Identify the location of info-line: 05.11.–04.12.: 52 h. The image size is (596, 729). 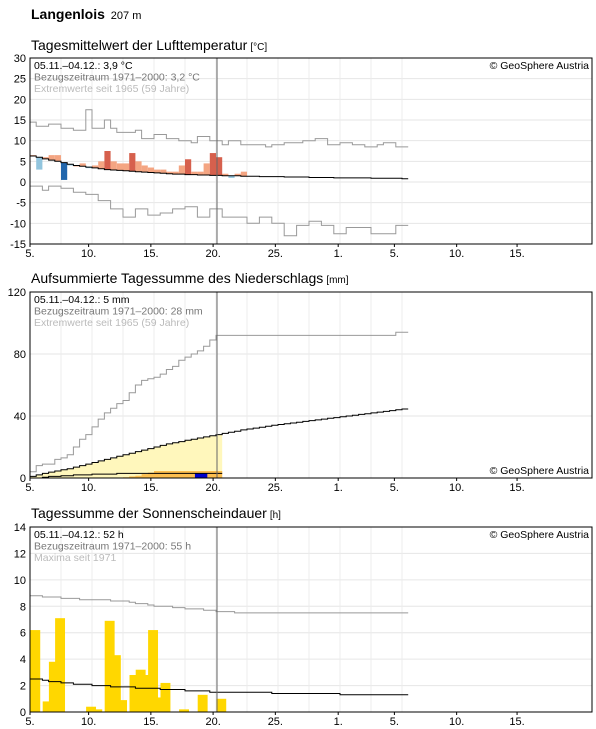
(79, 535).